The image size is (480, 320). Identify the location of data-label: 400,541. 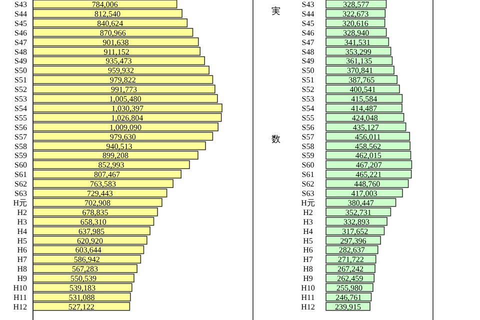
(363, 89).